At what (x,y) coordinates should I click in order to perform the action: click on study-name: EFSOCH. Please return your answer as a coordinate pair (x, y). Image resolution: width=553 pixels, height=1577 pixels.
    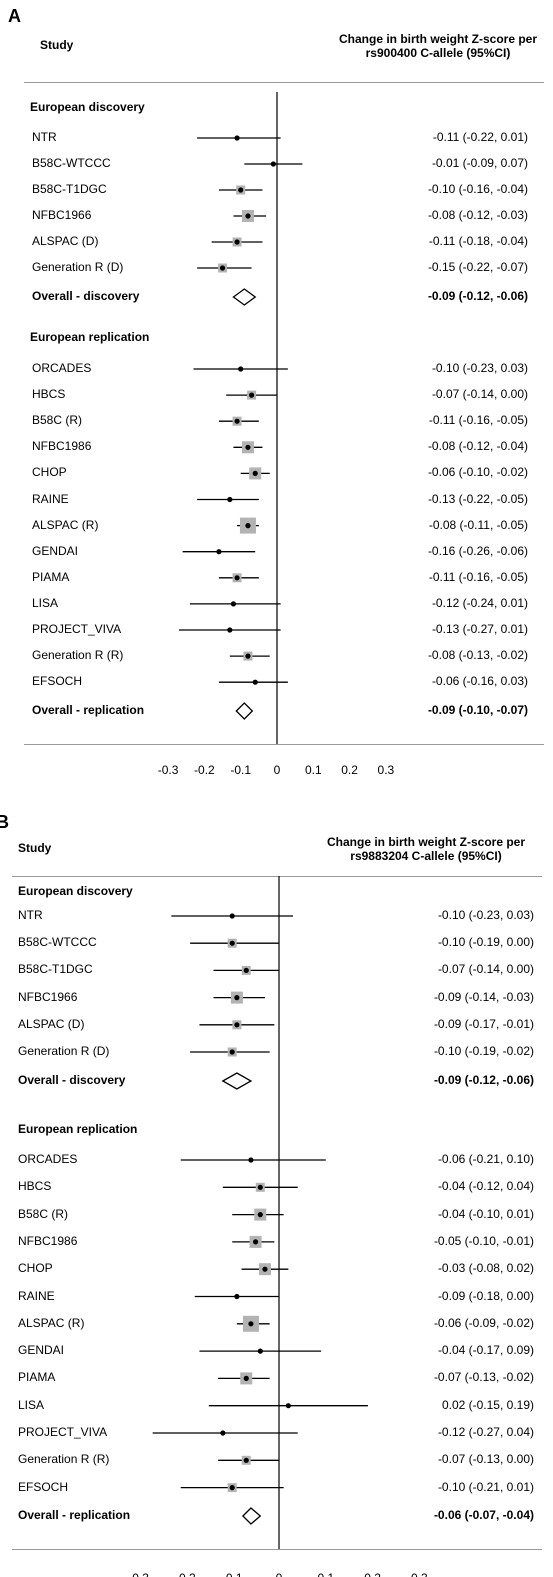
    Looking at the image, I should click on (57, 681).